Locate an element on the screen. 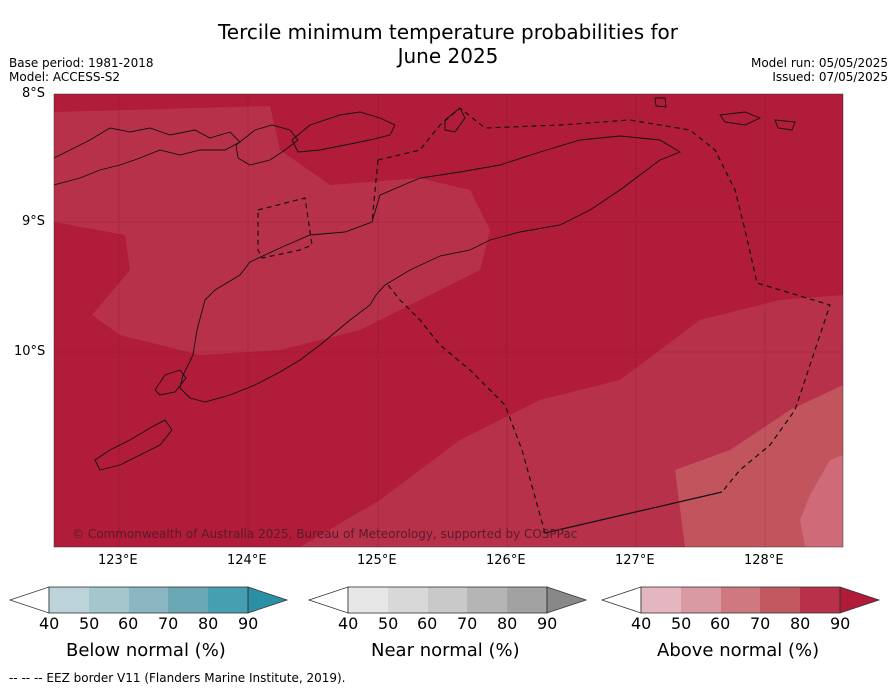 This screenshot has height=690, width=896. eez-border-north-link is located at coordinates (375, 191).